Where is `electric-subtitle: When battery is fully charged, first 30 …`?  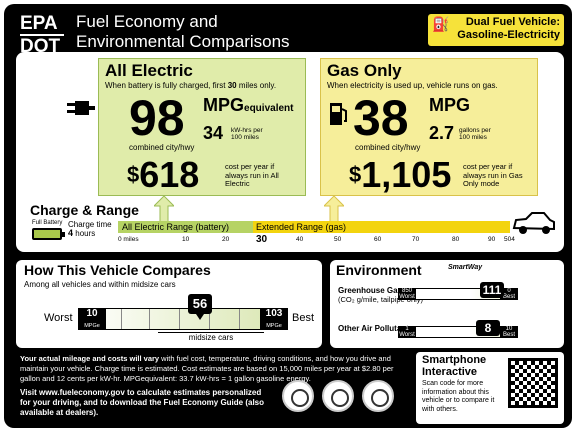 electric-subtitle: When battery is fully charged, first 30 … is located at coordinates (191, 85).